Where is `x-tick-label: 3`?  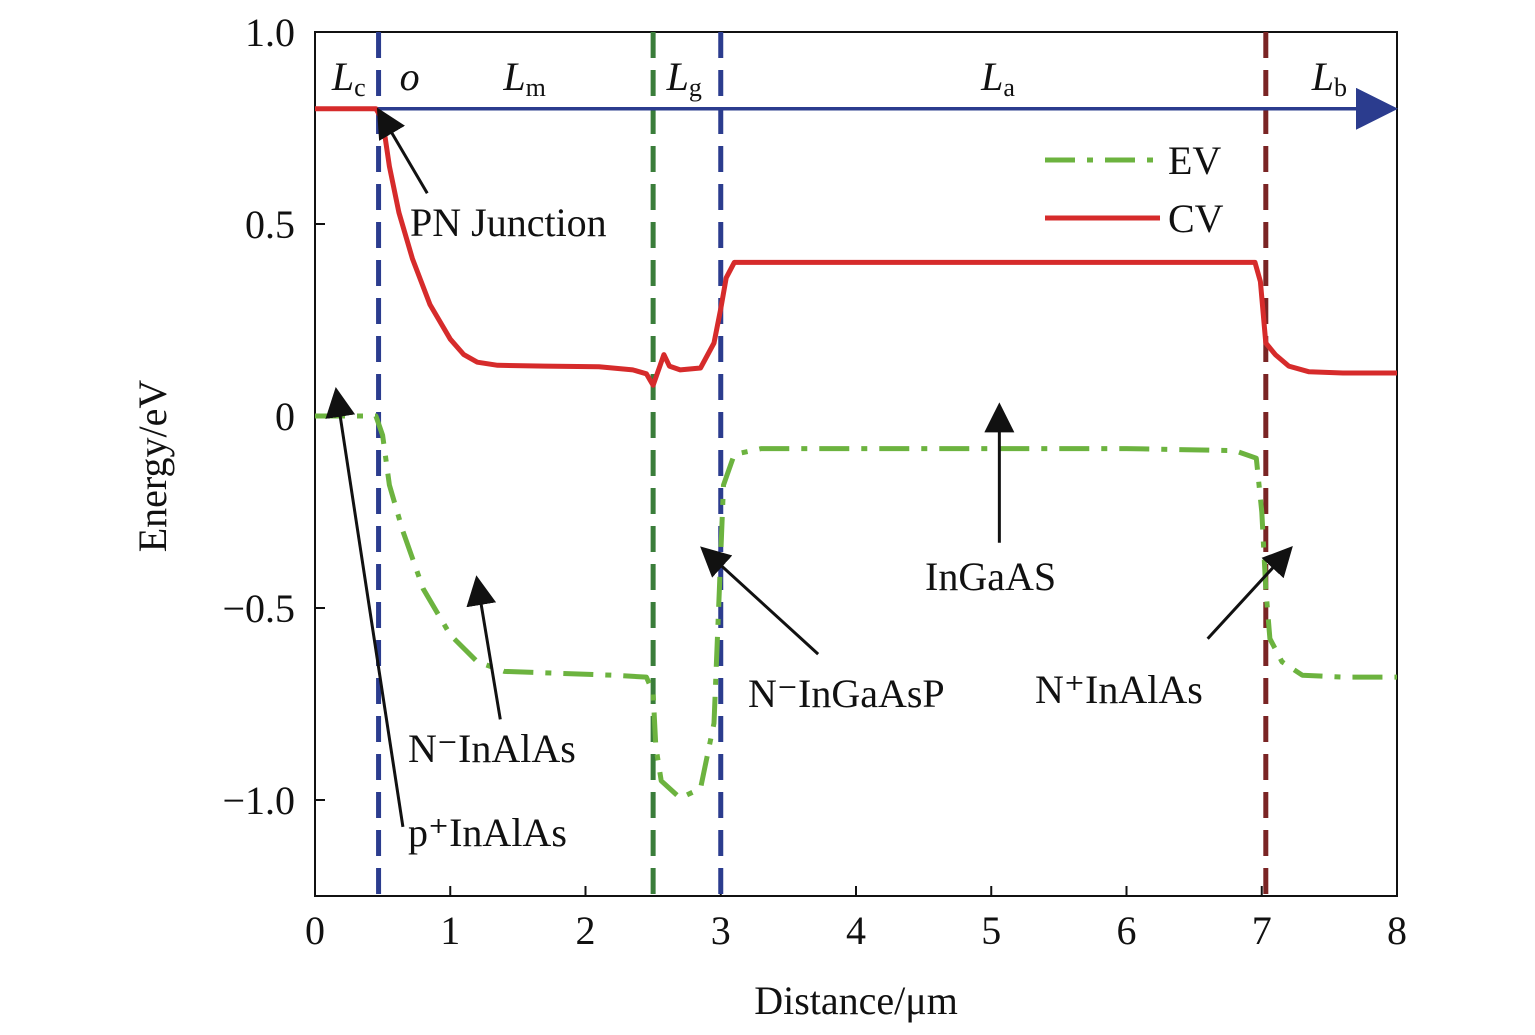 x-tick-label: 3 is located at coordinates (721, 930).